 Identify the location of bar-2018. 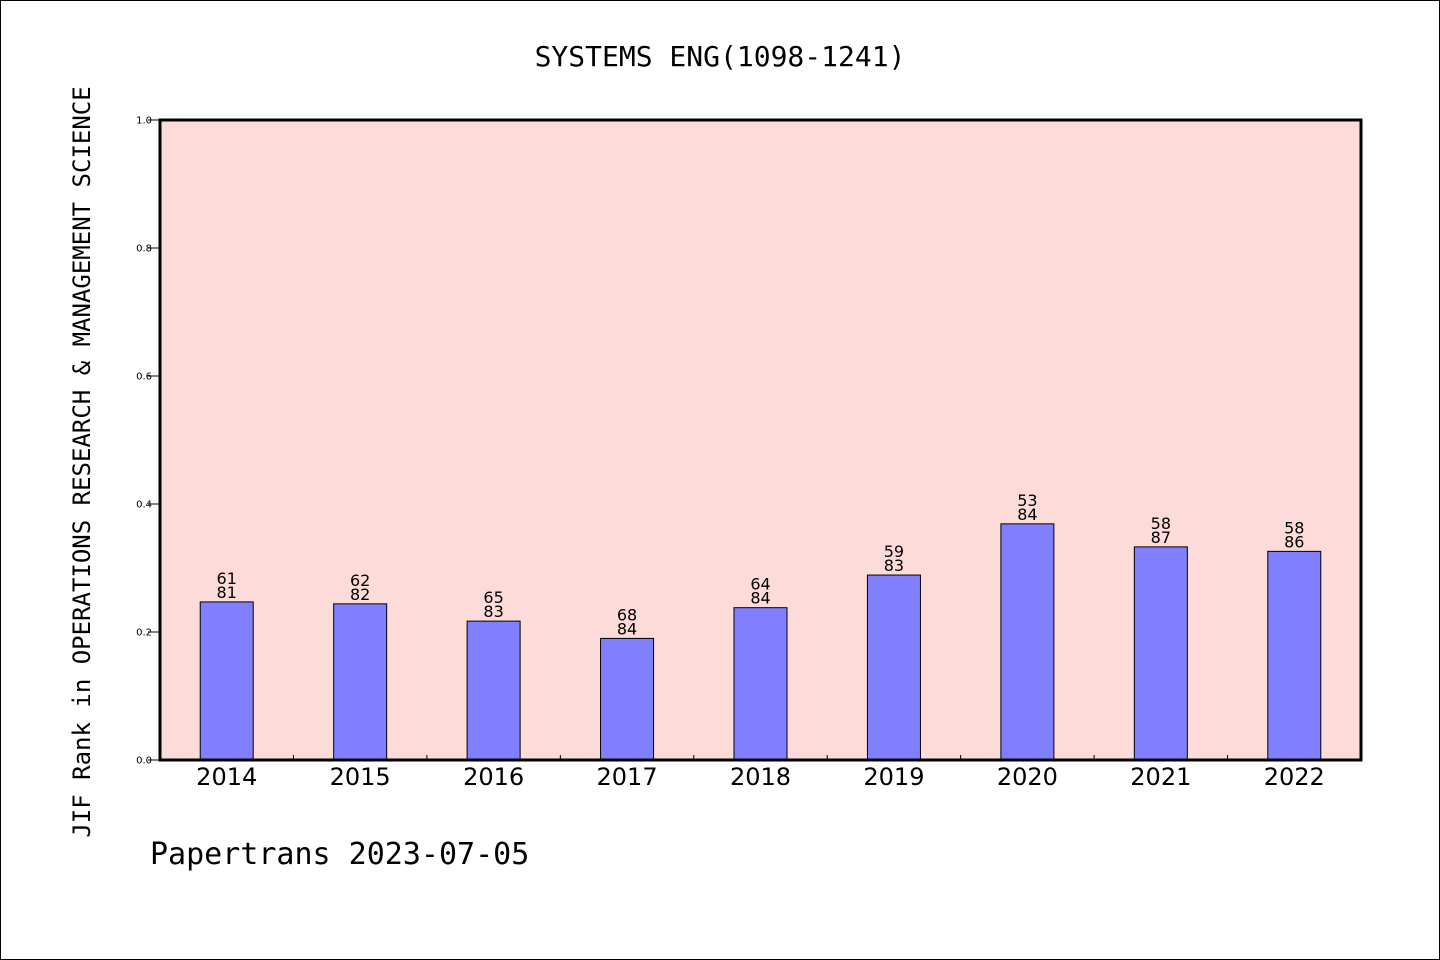
(760, 684).